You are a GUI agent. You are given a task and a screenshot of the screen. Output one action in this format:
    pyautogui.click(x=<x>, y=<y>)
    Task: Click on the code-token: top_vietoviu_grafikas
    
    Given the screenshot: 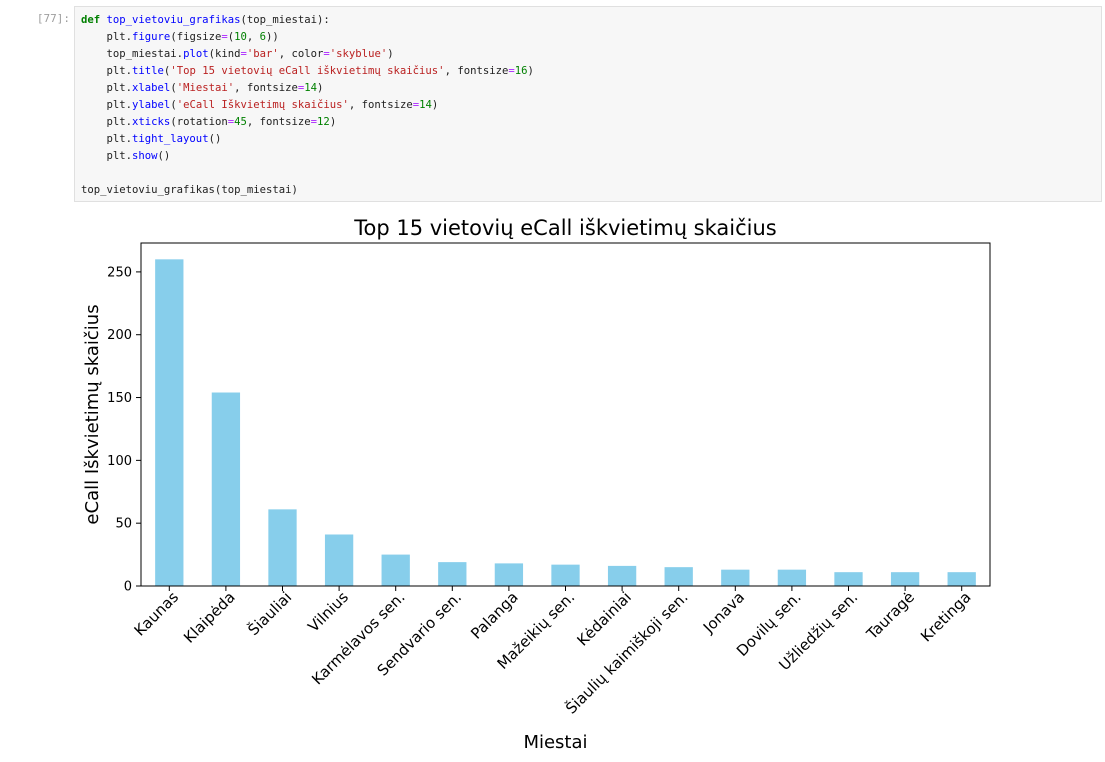 What is the action you would take?
    pyautogui.click(x=173, y=20)
    